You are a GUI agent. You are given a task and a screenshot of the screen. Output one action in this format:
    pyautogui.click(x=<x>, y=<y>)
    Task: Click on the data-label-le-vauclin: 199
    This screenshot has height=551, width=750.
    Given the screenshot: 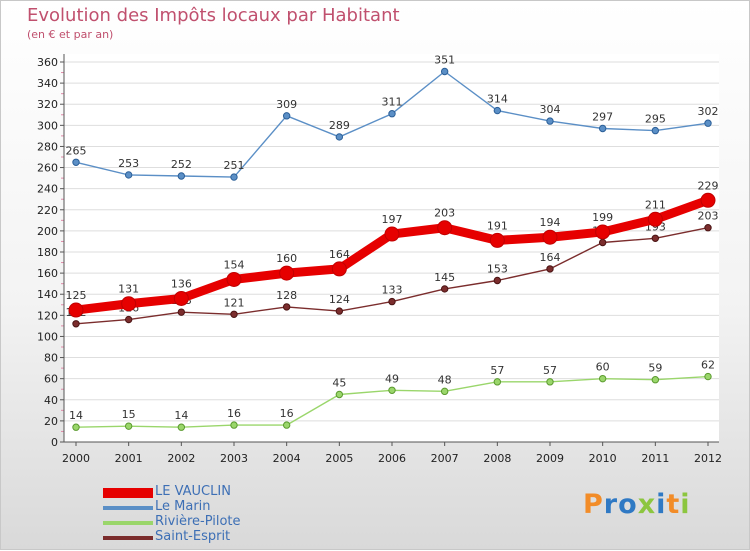 What is the action you would take?
    pyautogui.click(x=602, y=217)
    